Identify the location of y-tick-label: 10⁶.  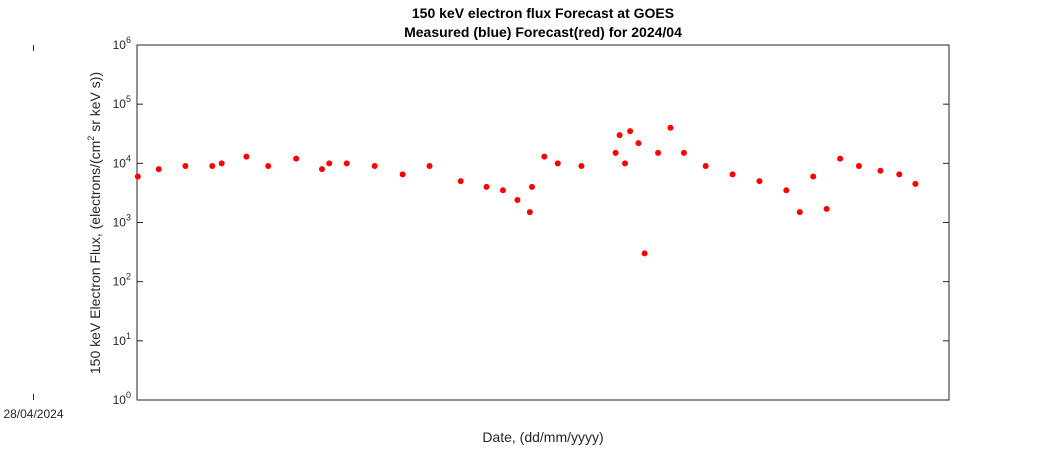
(122, 43).